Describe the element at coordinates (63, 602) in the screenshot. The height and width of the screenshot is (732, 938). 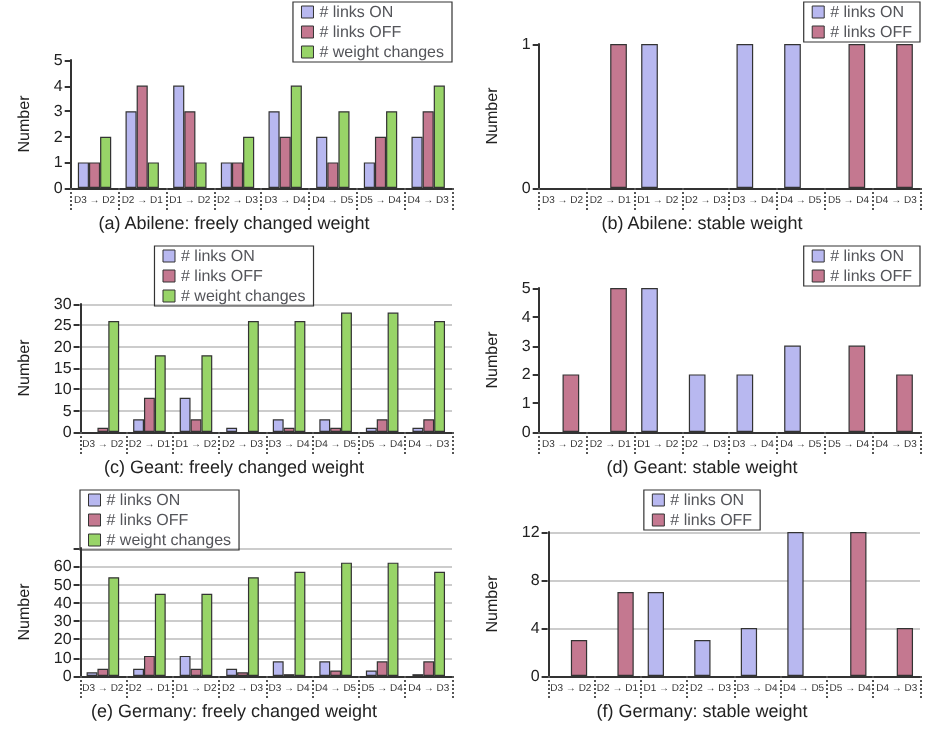
I see `y-tick-label: 40` at that location.